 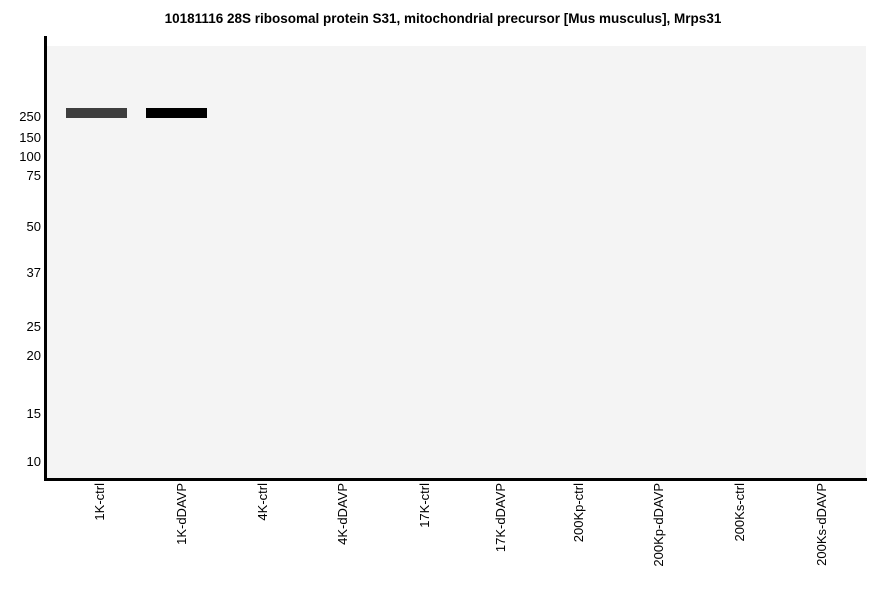 I want to click on y-axis-tick-label: 150, so click(x=30, y=137).